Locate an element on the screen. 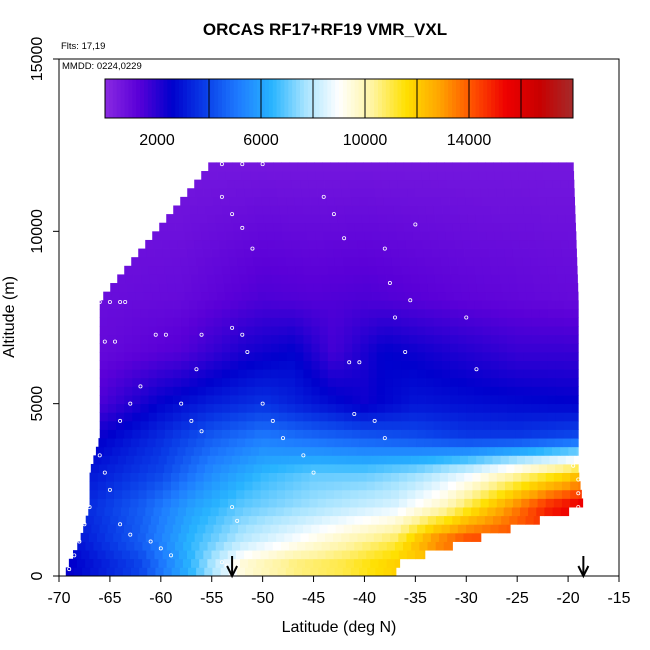 Image resolution: width=650 pixels, height=650 pixels. x-tick-label: -35 is located at coordinates (415, 598).